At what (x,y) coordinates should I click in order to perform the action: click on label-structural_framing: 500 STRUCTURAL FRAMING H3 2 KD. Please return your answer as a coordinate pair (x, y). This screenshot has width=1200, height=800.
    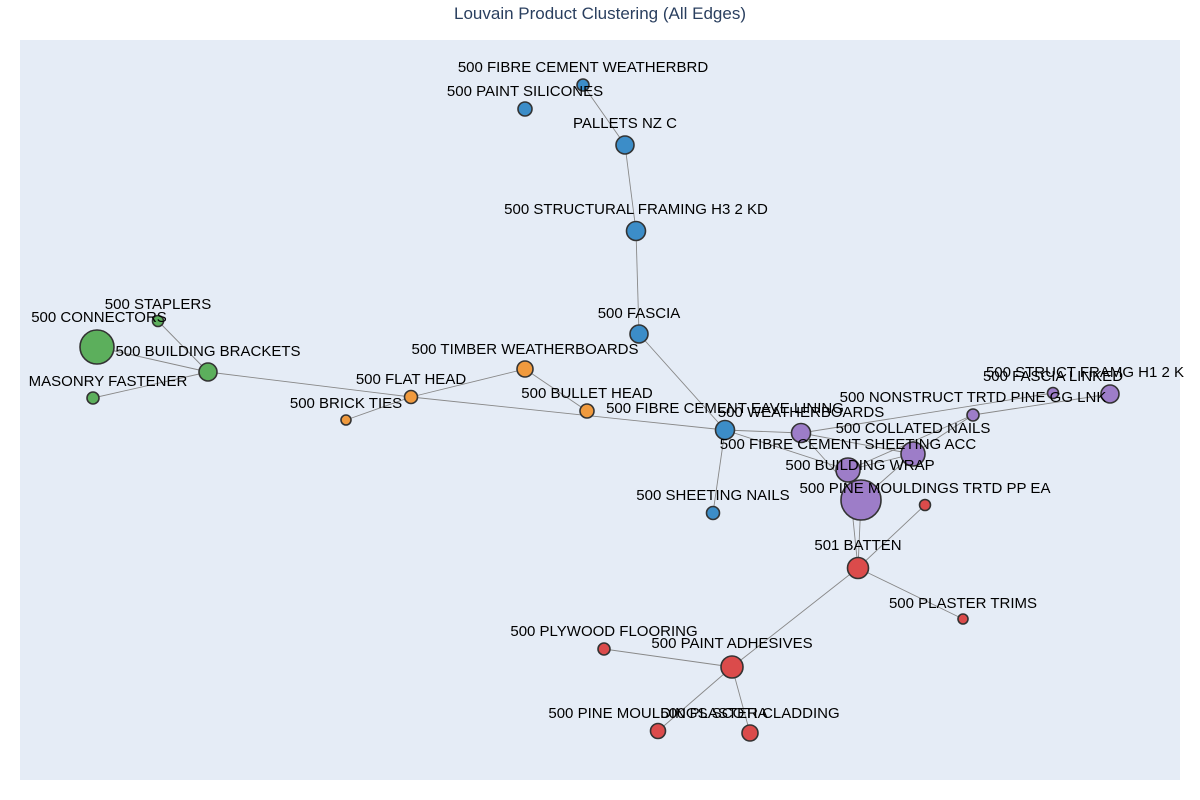
    Looking at the image, I should click on (636, 209).